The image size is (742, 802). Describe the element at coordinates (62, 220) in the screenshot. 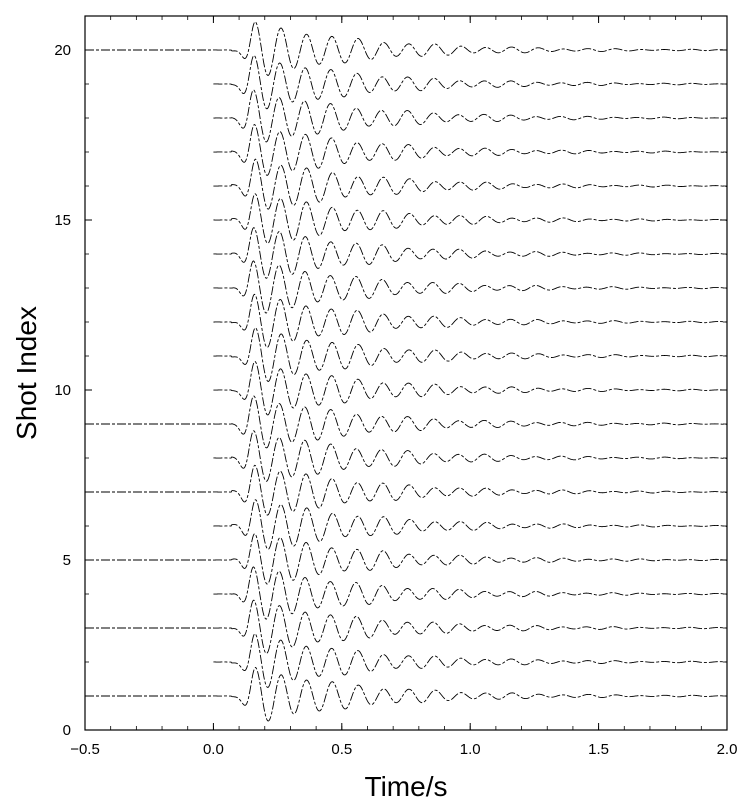

I see `y-tick-label: 15` at that location.